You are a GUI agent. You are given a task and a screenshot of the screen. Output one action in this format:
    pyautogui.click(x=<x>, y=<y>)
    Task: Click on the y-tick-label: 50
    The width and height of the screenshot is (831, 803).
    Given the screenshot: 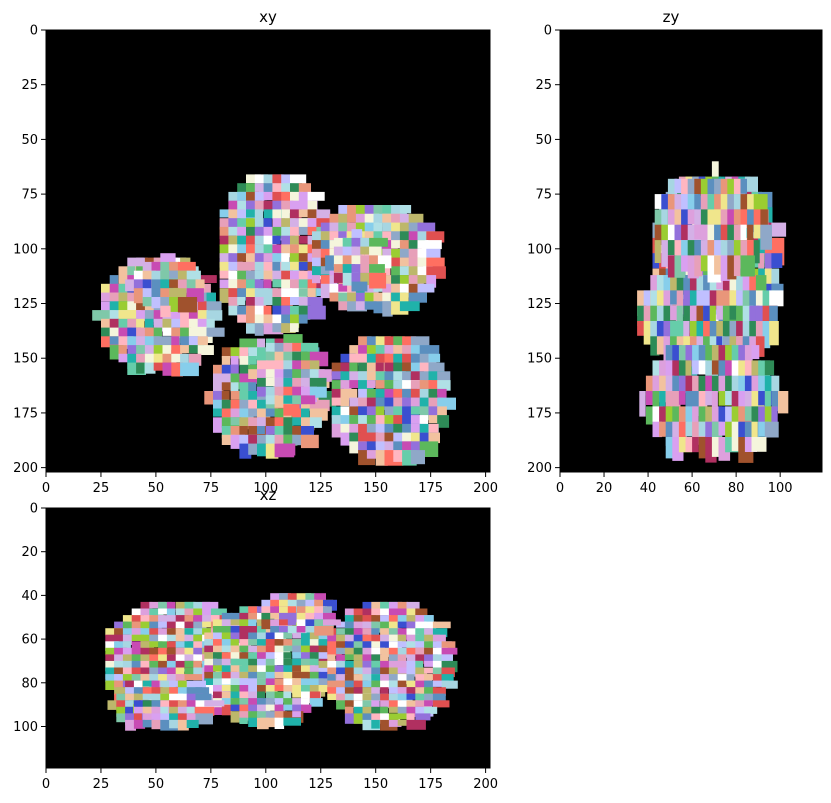 What is the action you would take?
    pyautogui.click(x=29, y=140)
    